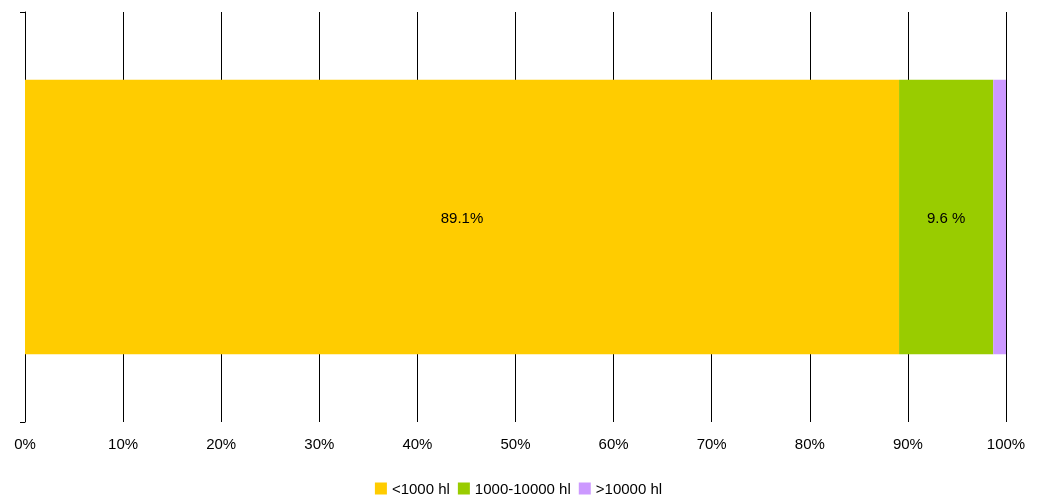  Describe the element at coordinates (123, 443) in the screenshot. I see `x-tick-label: 10%` at that location.